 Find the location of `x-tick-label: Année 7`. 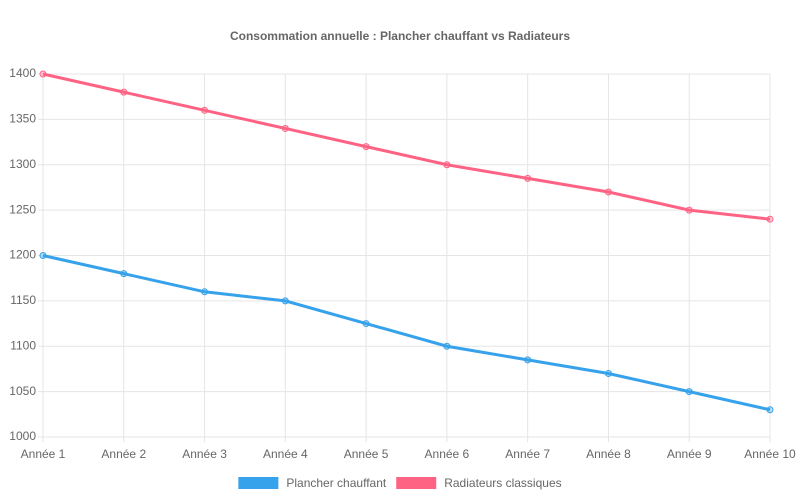

x-tick-label: Année 7 is located at coordinates (527, 454).